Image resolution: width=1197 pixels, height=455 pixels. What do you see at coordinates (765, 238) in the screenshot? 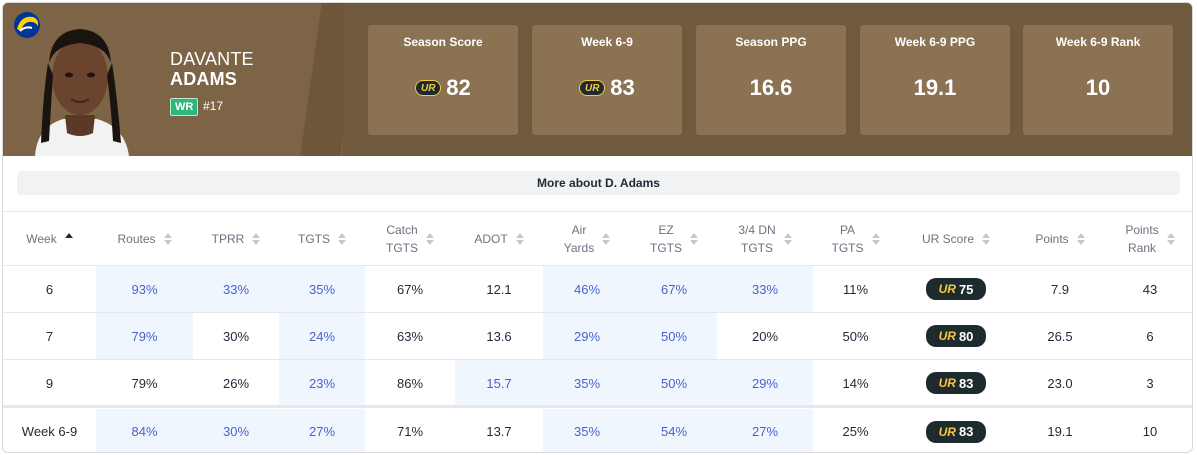
I see `column-header-3-4-dn-tgts: 3/4 DN TGTS` at bounding box center [765, 238].